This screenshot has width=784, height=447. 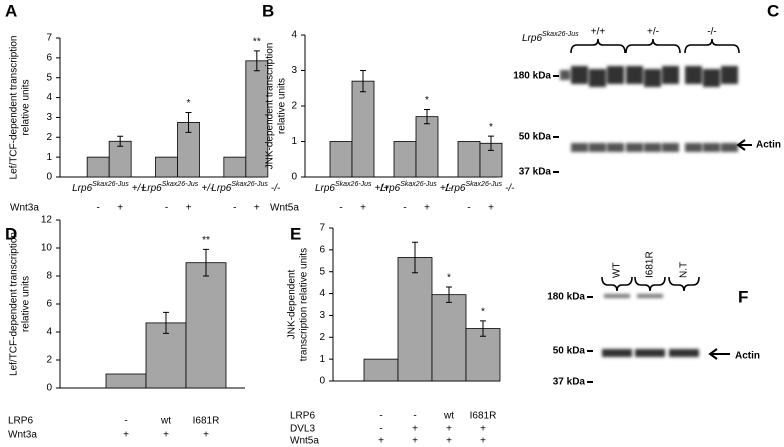 I want to click on panel-letter: C, so click(x=773, y=10).